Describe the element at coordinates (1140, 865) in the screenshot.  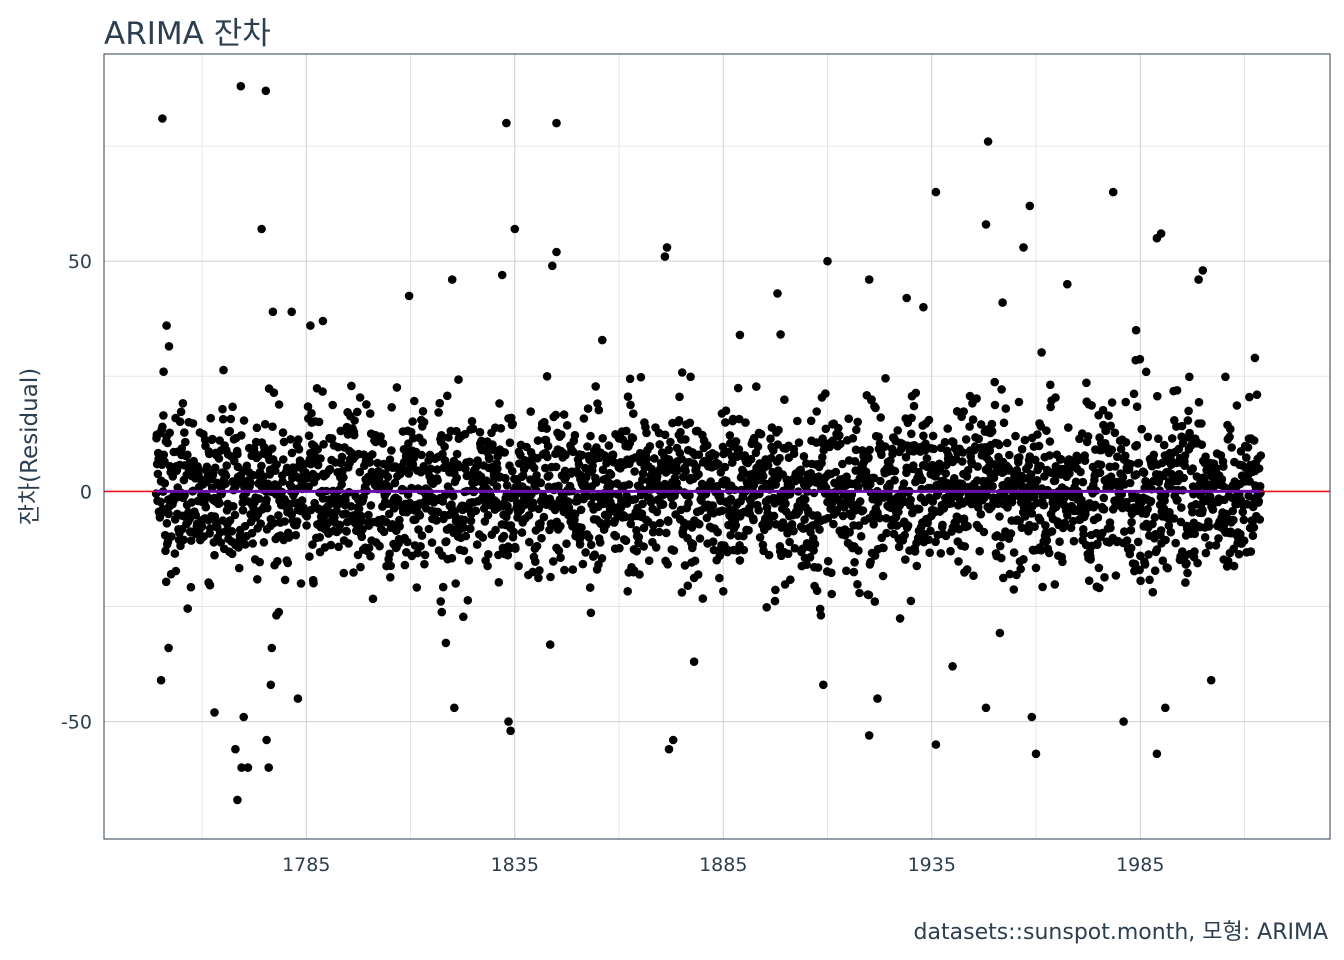
I see `x-tick-label: 1985` at that location.